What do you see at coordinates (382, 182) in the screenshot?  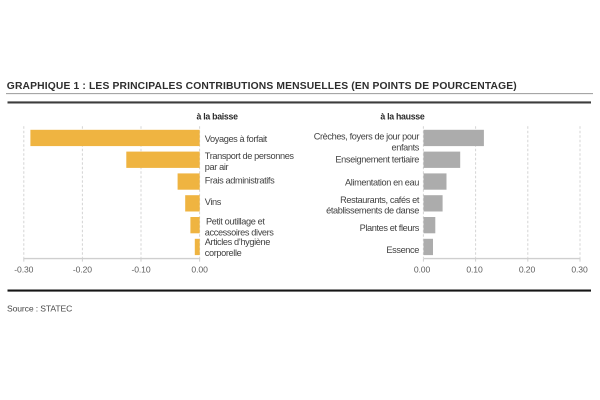 I see `svg-text: Alimentation en eau` at bounding box center [382, 182].